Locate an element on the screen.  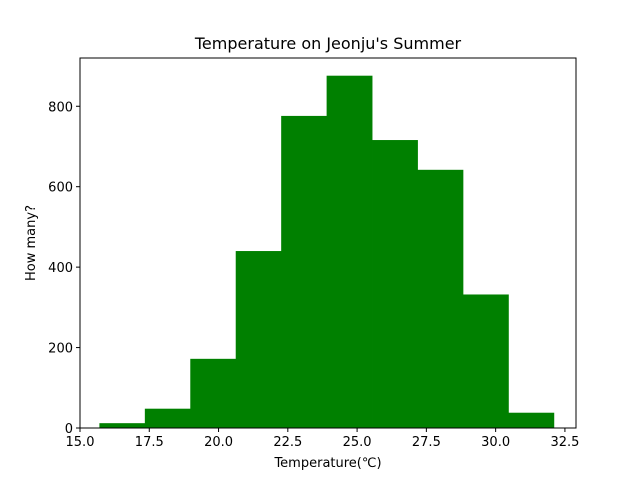
x-tick-label: 30.0 is located at coordinates (495, 442).